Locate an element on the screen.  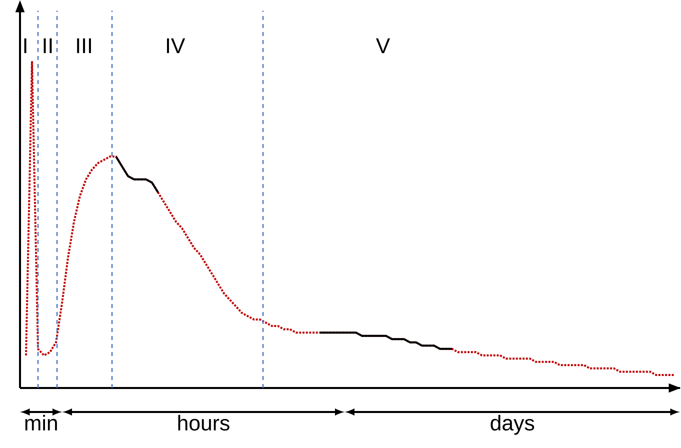
text: III is located at coordinates (84, 46).